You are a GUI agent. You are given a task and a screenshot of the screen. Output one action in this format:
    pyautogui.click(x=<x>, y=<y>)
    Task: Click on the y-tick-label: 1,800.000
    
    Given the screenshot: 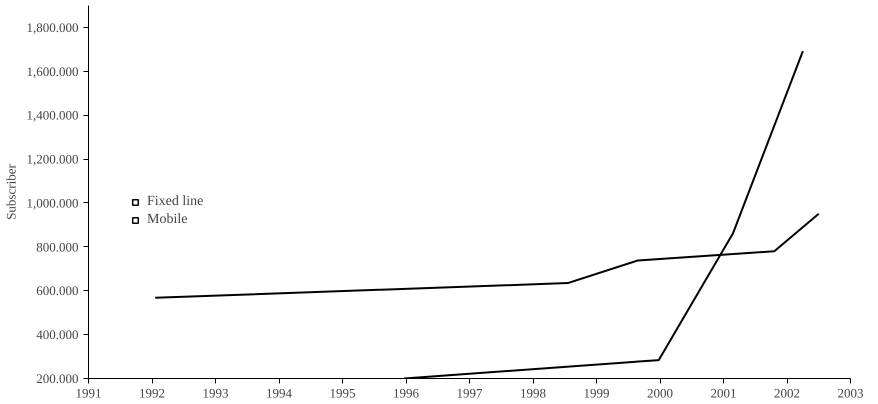 What is the action you would take?
    pyautogui.click(x=52, y=27)
    